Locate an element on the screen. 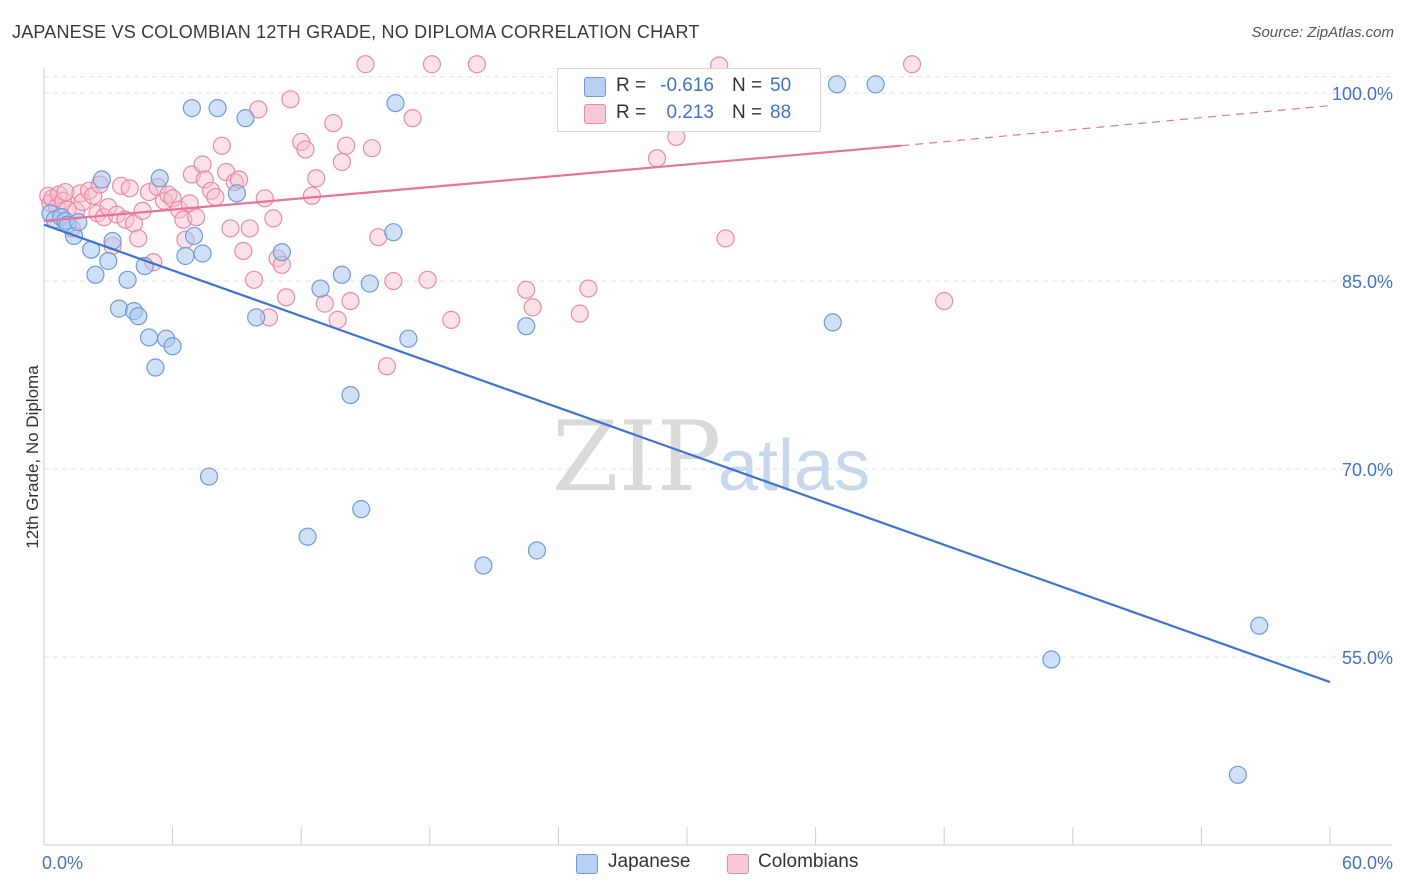 The image size is (1406, 892). source-label: Source: ZipAtlas.com is located at coordinates (1322, 32).